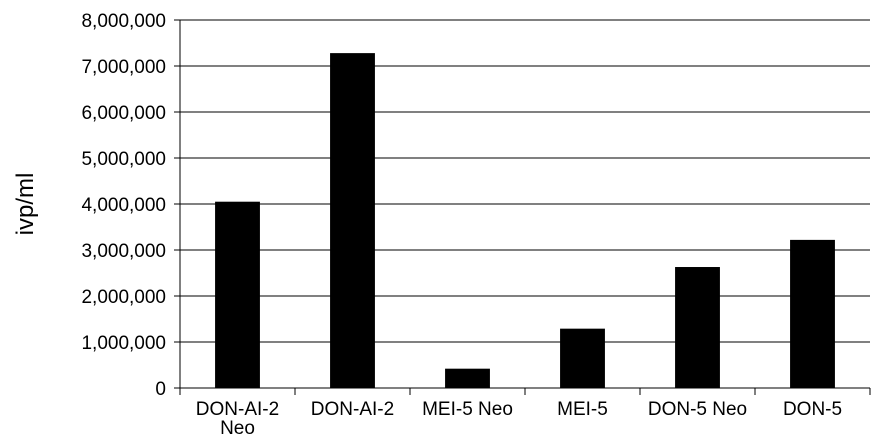 Image resolution: width=877 pixels, height=447 pixels. What do you see at coordinates (123, 113) in the screenshot?
I see `y-tick-label: 6,000,000` at bounding box center [123, 113].